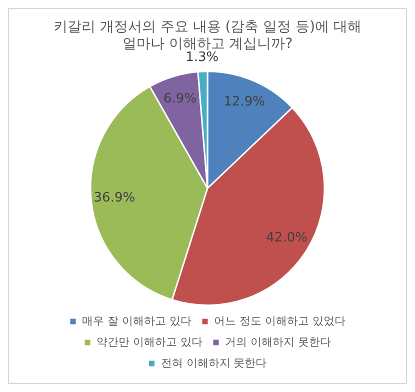 The width and height of the screenshot is (415, 392). What do you see at coordinates (180, 98) in the screenshot?
I see `data-label: 6.9%` at bounding box center [180, 98].